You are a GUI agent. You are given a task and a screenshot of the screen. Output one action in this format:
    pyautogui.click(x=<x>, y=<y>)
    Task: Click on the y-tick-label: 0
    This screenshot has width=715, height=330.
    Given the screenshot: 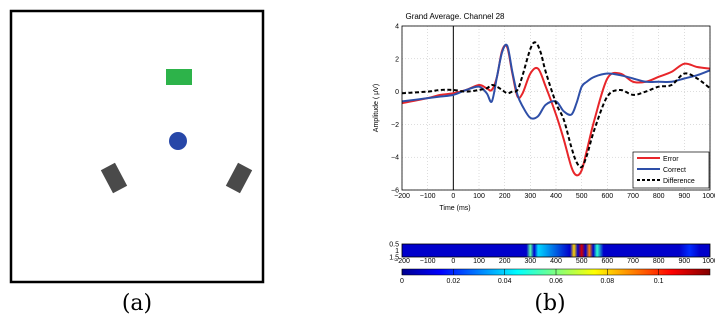 What is the action you would take?
    pyautogui.click(x=397, y=92)
    